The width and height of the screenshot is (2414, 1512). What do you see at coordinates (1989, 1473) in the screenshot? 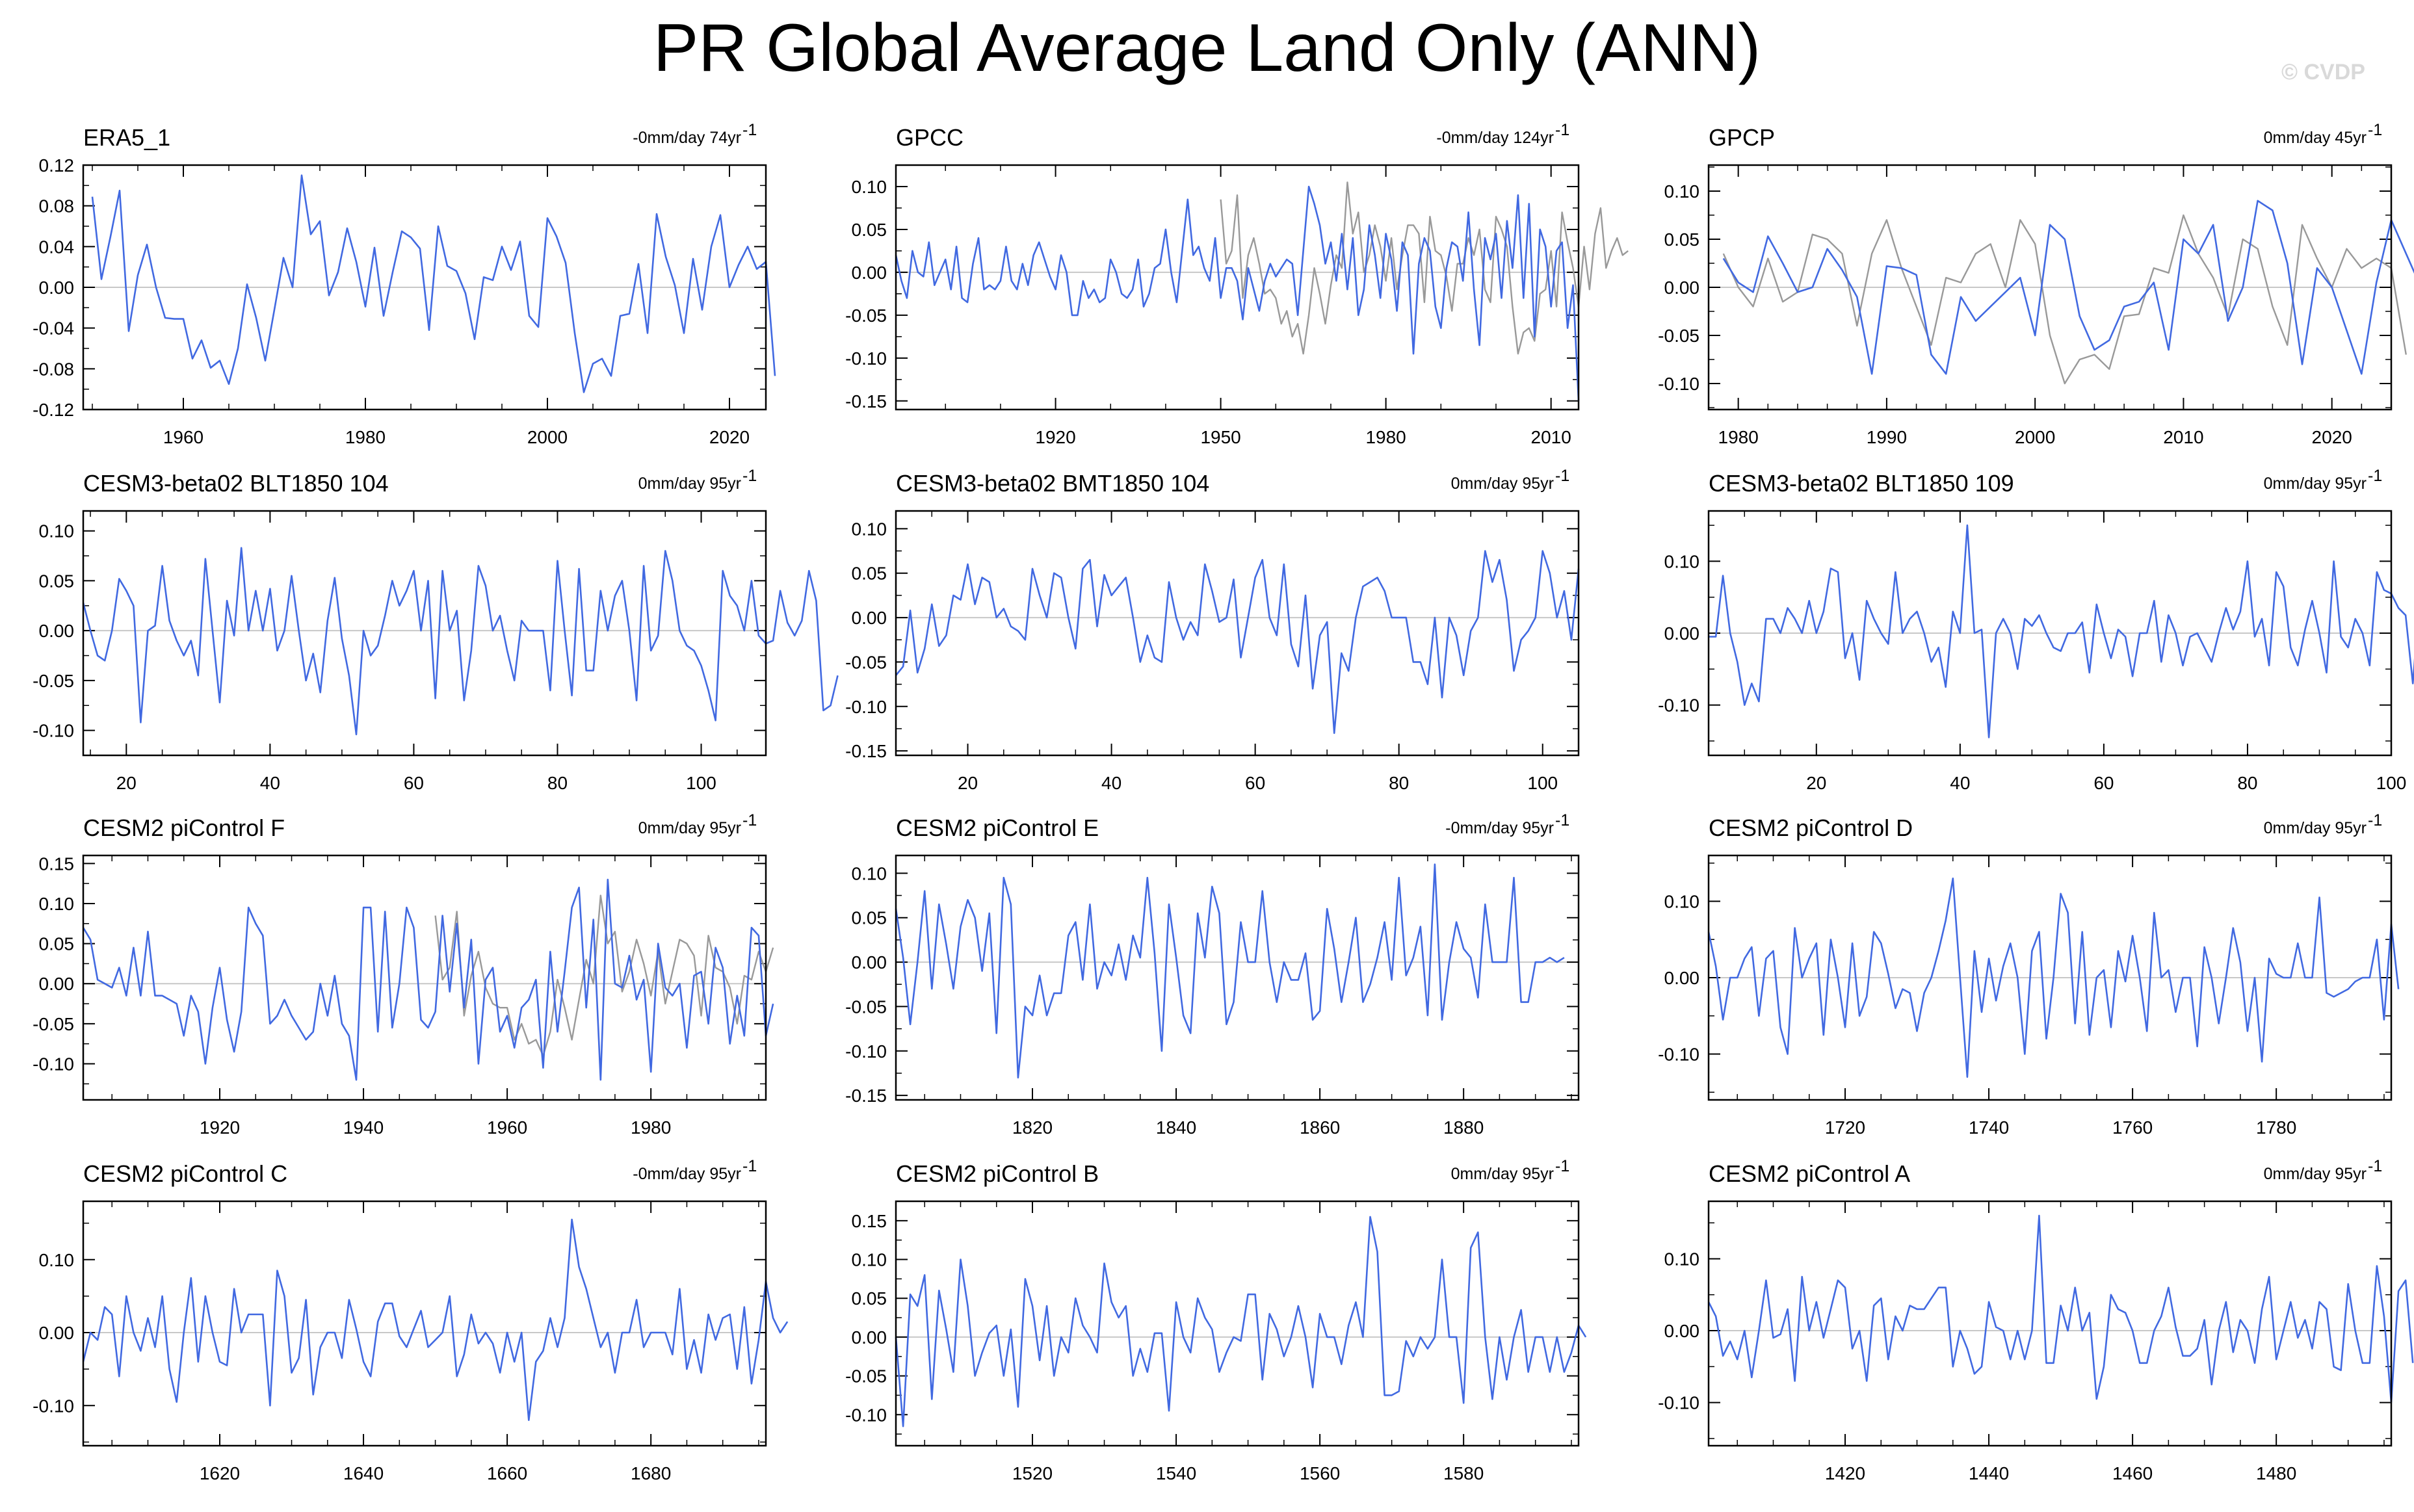
I see `x-tick-label: 1440` at bounding box center [1989, 1473].